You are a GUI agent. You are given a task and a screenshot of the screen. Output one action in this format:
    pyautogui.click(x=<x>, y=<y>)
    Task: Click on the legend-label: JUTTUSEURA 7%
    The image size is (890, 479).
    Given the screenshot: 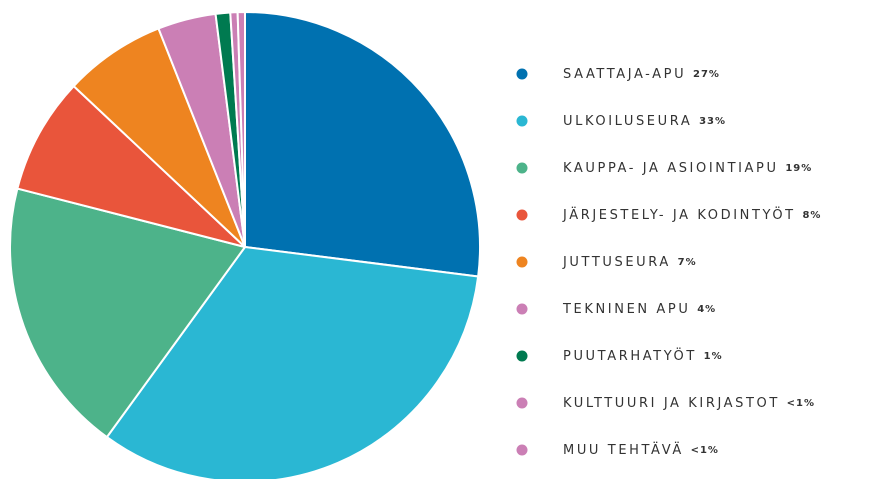 What is the action you would take?
    pyautogui.click(x=629, y=262)
    